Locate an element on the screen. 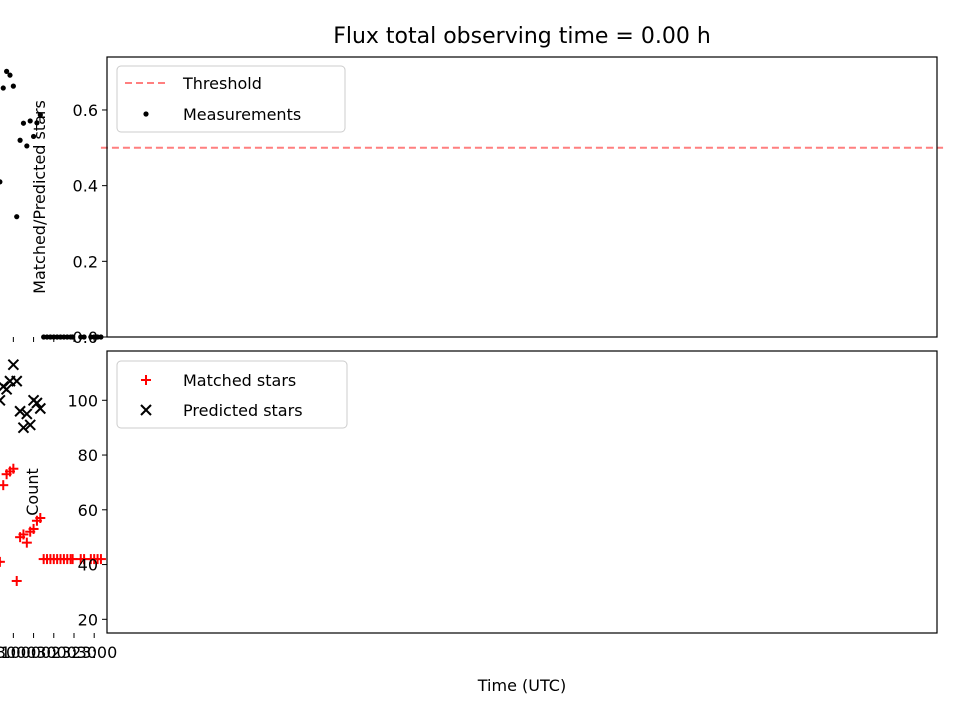  legend-measurements-label: Measurements is located at coordinates (242, 114).